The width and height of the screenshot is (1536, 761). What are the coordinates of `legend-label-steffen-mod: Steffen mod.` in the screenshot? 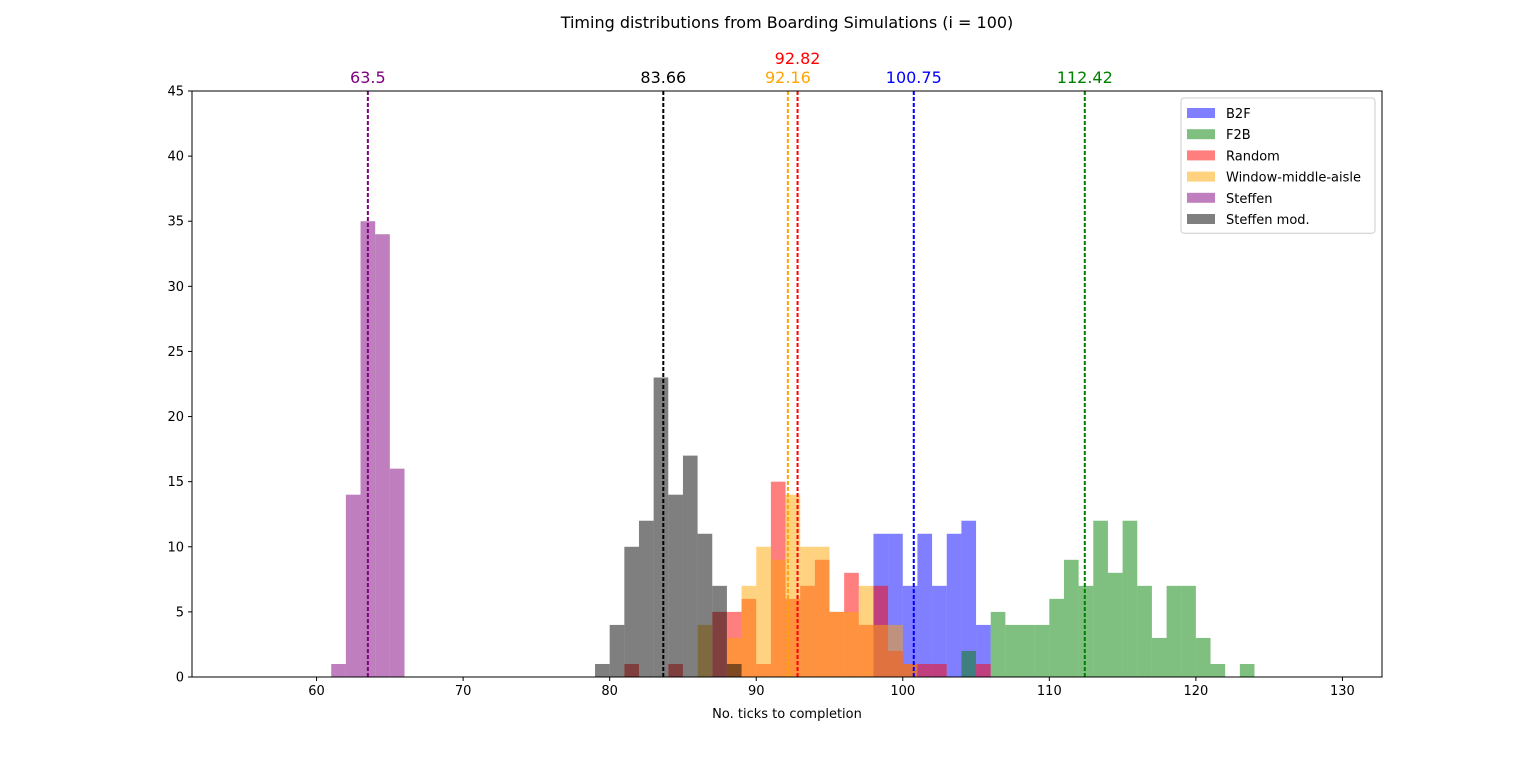 It's located at (1268, 220).